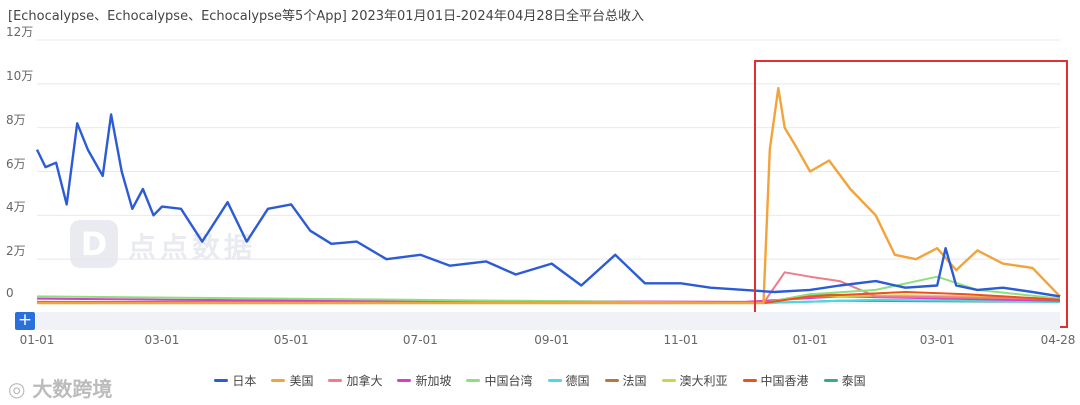 The width and height of the screenshot is (1080, 405). What do you see at coordinates (552, 340) in the screenshot?
I see `x-tick-label: 09-01` at bounding box center [552, 340].